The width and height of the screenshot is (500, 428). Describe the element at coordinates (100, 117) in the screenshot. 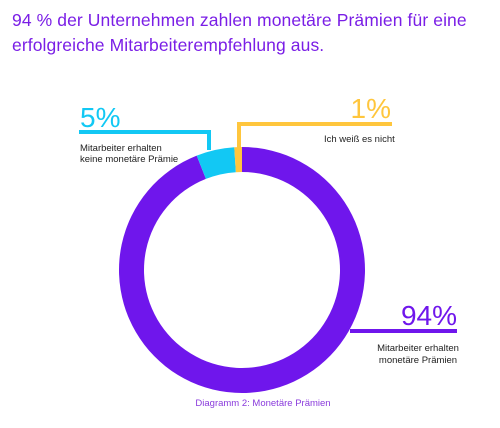

I see `percent-label-5pct: 5%` at that location.